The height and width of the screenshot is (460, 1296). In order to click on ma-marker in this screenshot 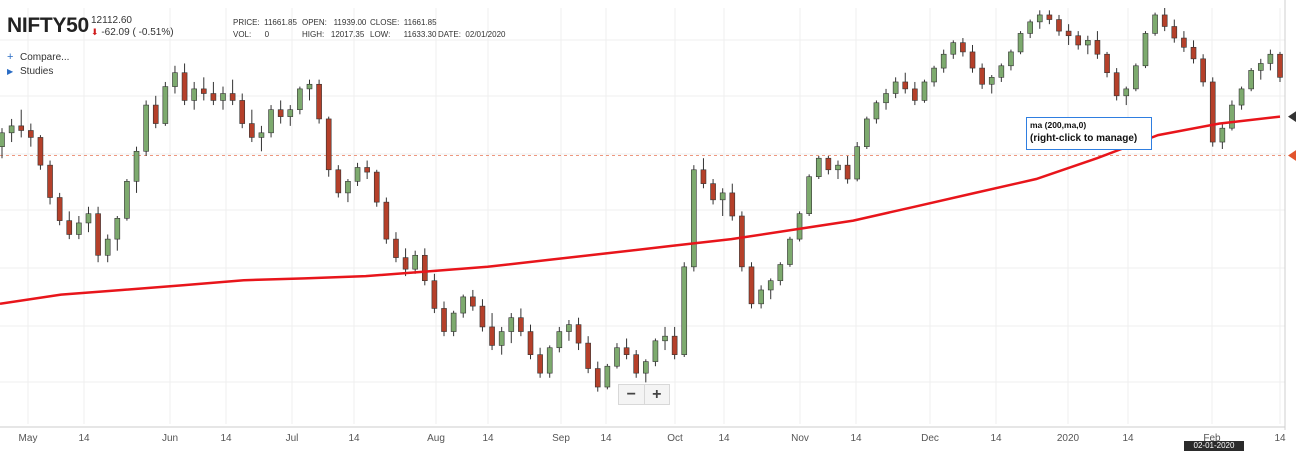, I will do `click(1292, 116)`.